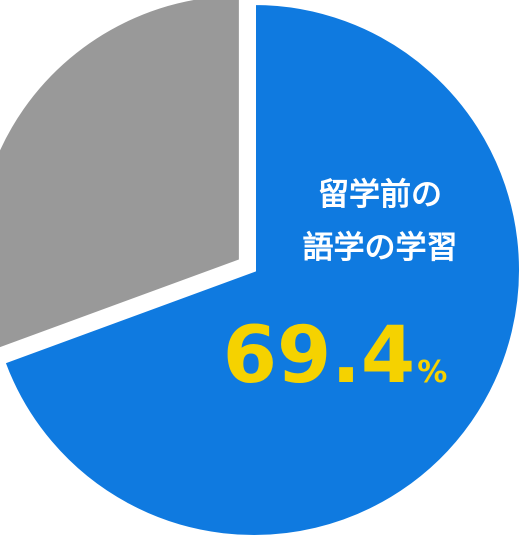  Describe the element at coordinates (380, 195) in the screenshot. I see `slice-label-line-1: 留学前の` at that location.